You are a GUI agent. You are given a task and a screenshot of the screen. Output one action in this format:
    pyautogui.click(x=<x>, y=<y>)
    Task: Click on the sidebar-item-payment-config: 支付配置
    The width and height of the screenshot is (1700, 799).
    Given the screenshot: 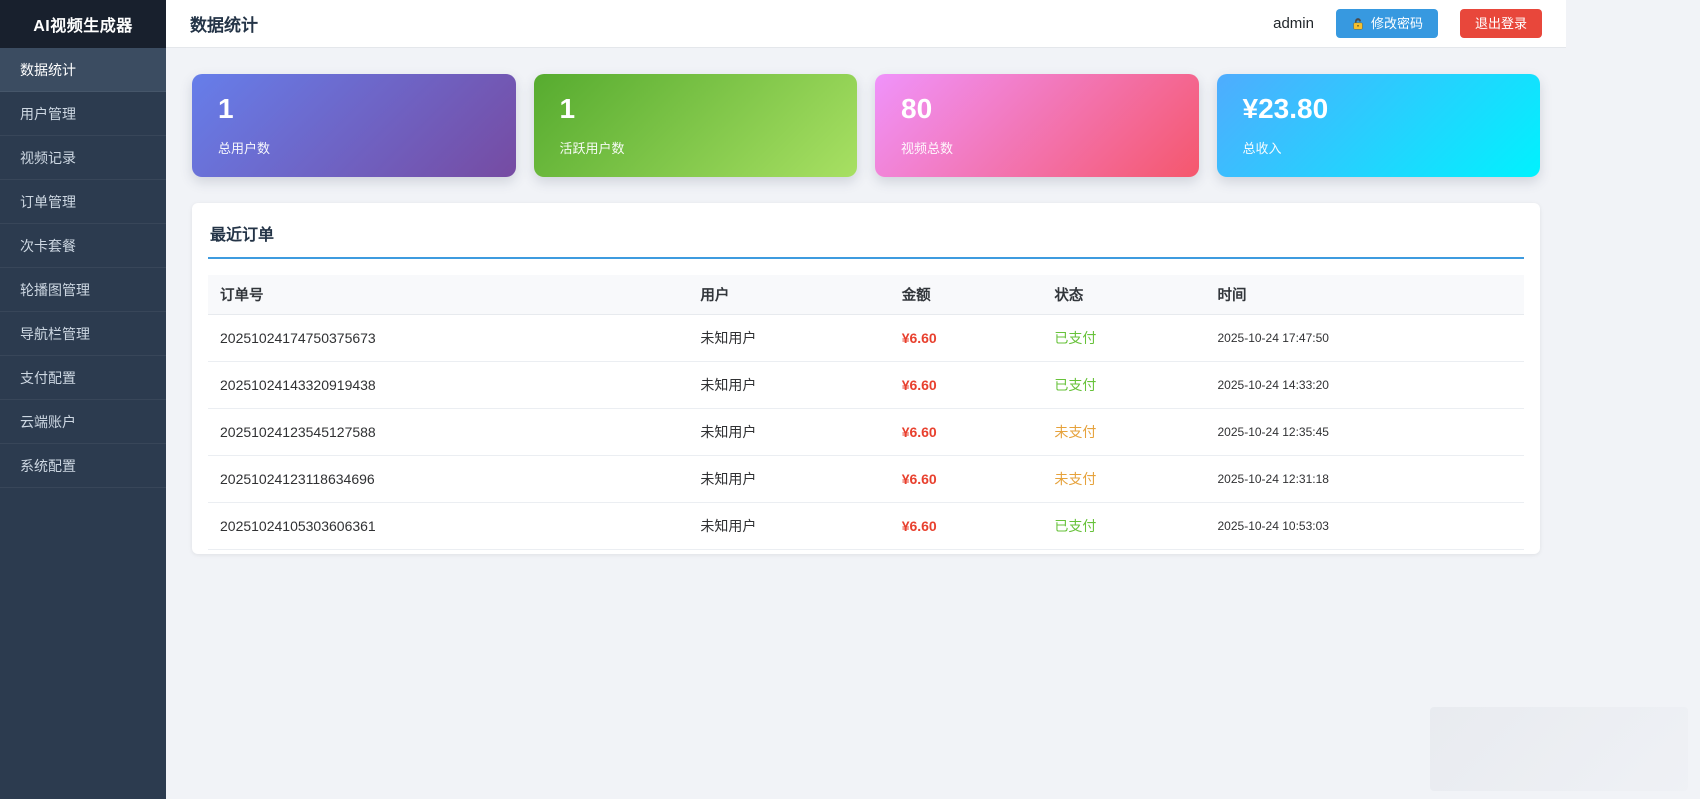 What is the action you would take?
    pyautogui.click(x=83, y=378)
    